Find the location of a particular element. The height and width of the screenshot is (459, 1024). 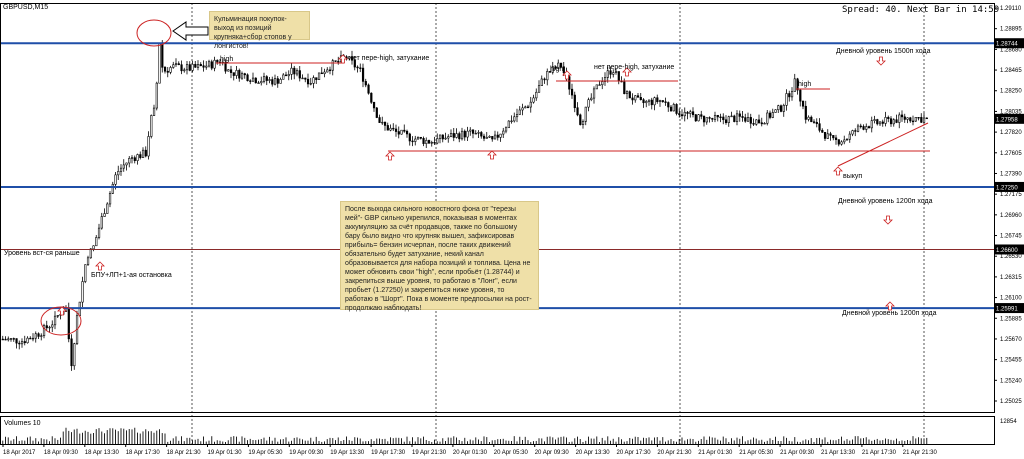

time-tick-label-4: 18 Apr 21:30 is located at coordinates (184, 453).